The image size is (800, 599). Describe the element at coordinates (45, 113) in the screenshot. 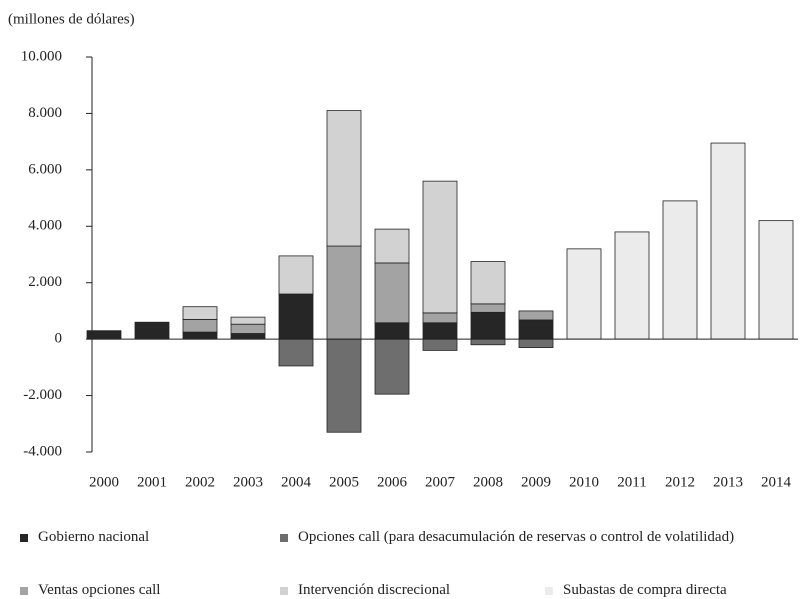

I see `y-tick-label: 8.000` at that location.